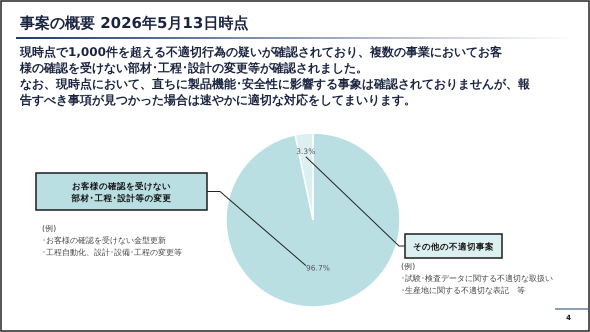  What do you see at coordinates (112, 252) in the screenshot?
I see `annotation: ･工程自動化、設計･設備･工程の変更等` at bounding box center [112, 252].